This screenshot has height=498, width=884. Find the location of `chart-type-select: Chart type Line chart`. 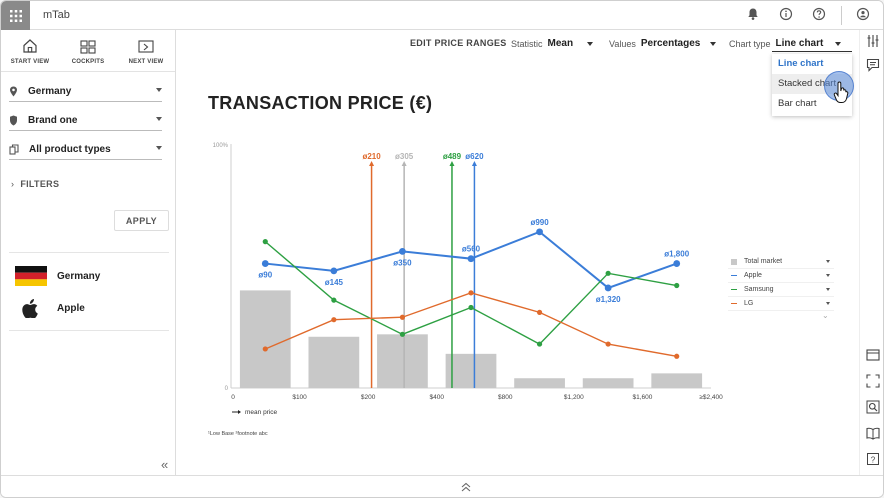

chart-type-select: Chart type Line chart is located at coordinates (785, 43).